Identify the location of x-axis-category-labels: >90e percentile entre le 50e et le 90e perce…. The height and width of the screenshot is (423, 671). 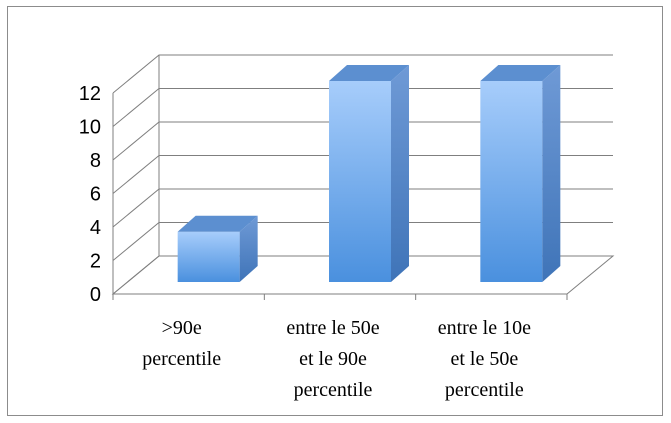
(336, 359).